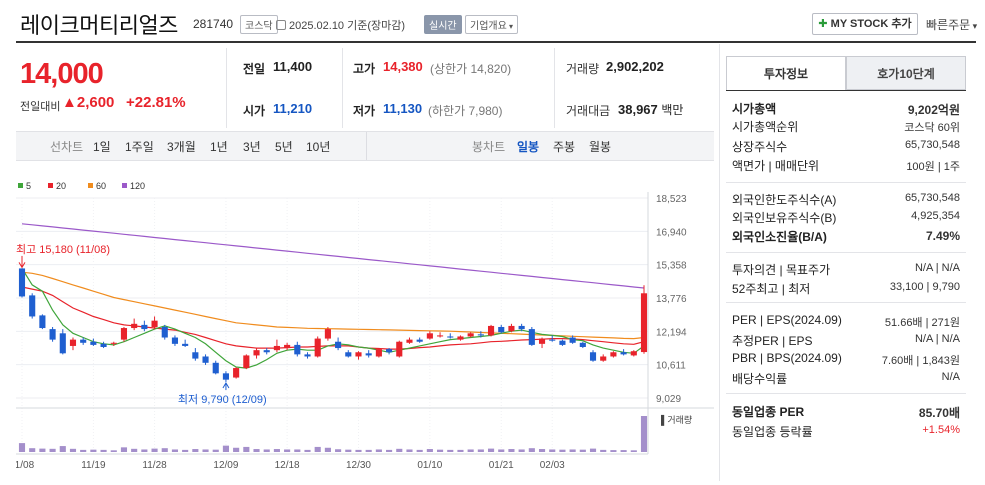  I want to click on period-3y: 3년, so click(252, 147).